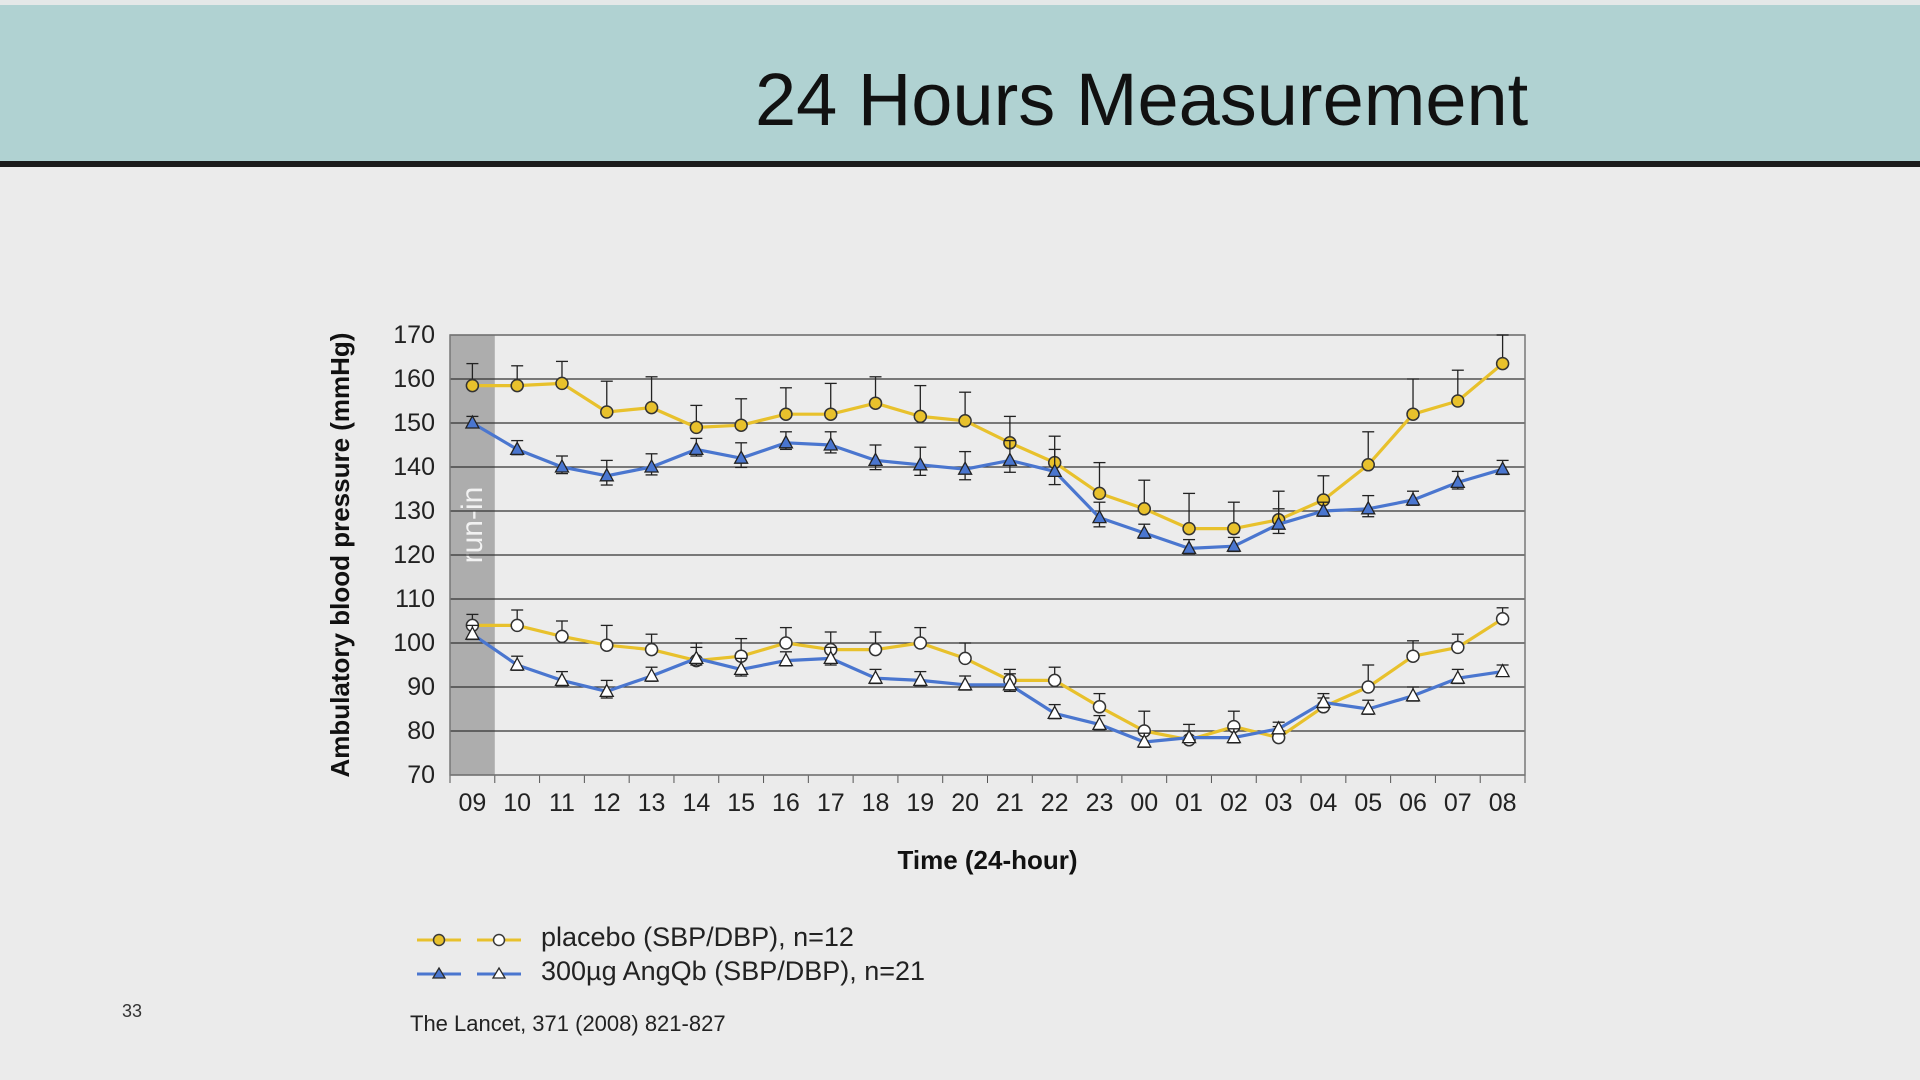  Describe the element at coordinates (421, 687) in the screenshot. I see `y-tick-label: 90` at that location.